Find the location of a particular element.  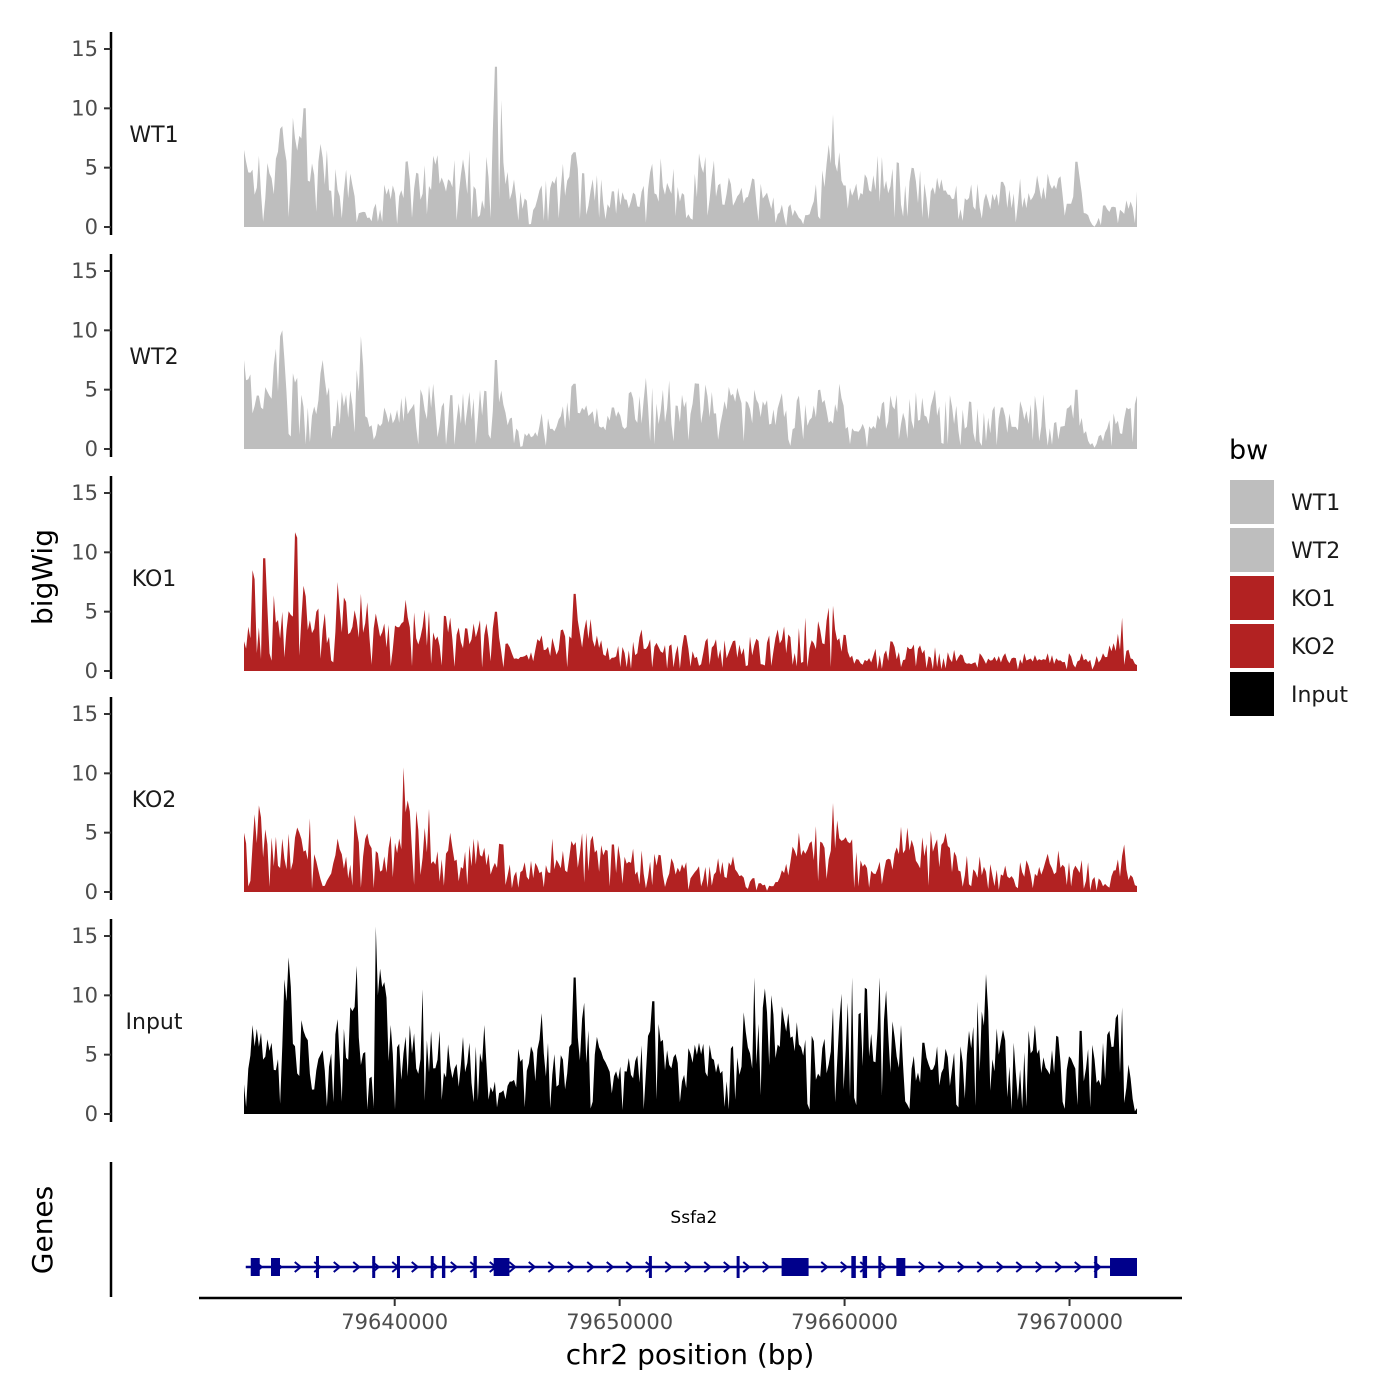

legend-entry-wt1: WT1 is located at coordinates (1284, 502).